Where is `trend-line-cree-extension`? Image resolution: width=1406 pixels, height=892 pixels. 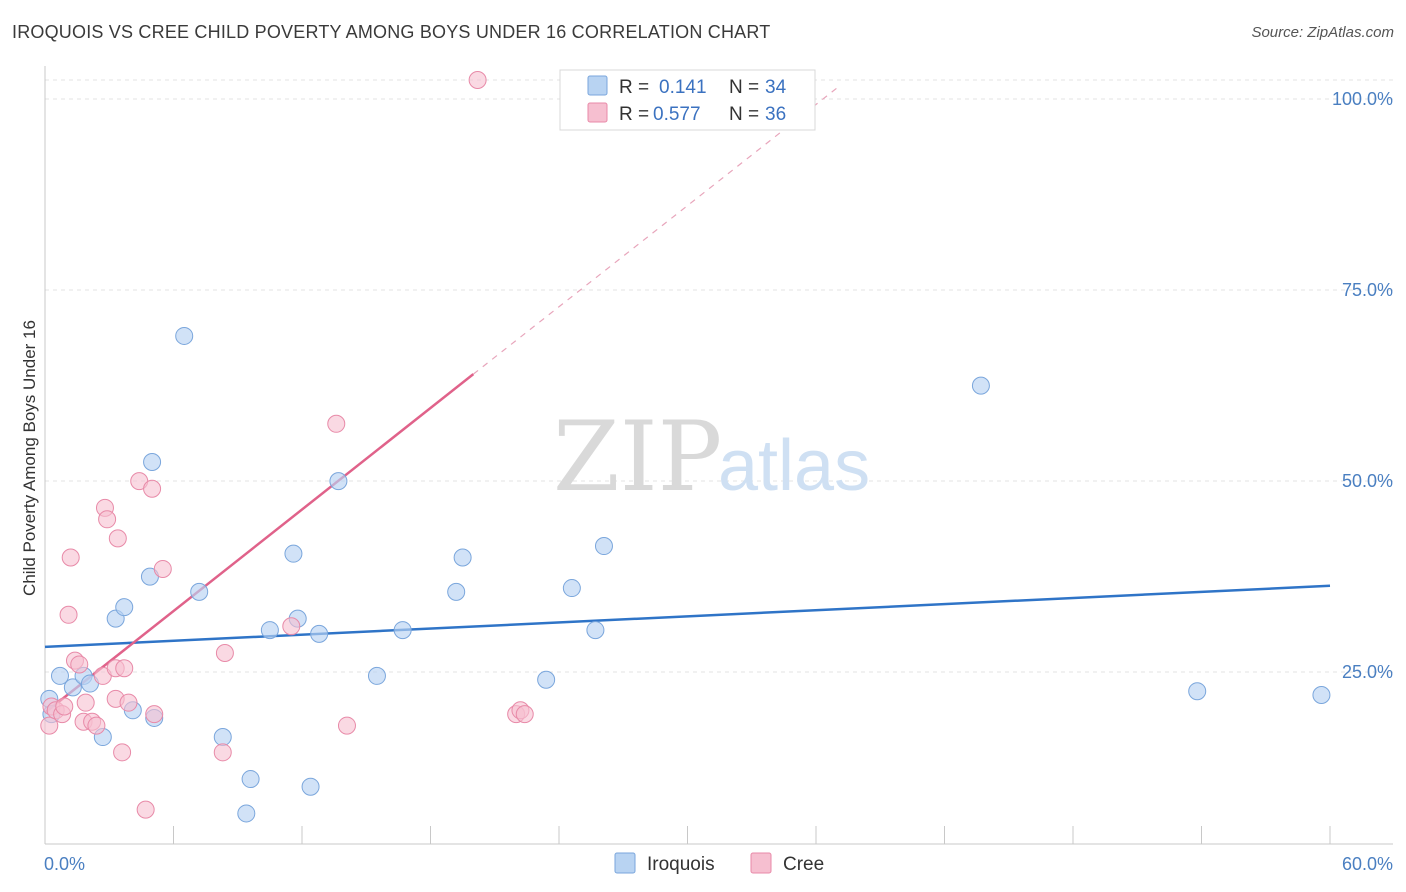 trend-line-cree-extension is located at coordinates (655, 231).